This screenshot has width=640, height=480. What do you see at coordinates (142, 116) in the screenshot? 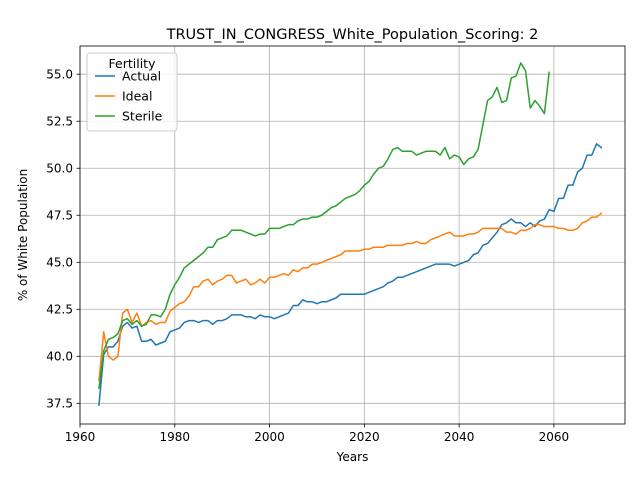
I see `legend-label-sterile: Sterile` at bounding box center [142, 116].